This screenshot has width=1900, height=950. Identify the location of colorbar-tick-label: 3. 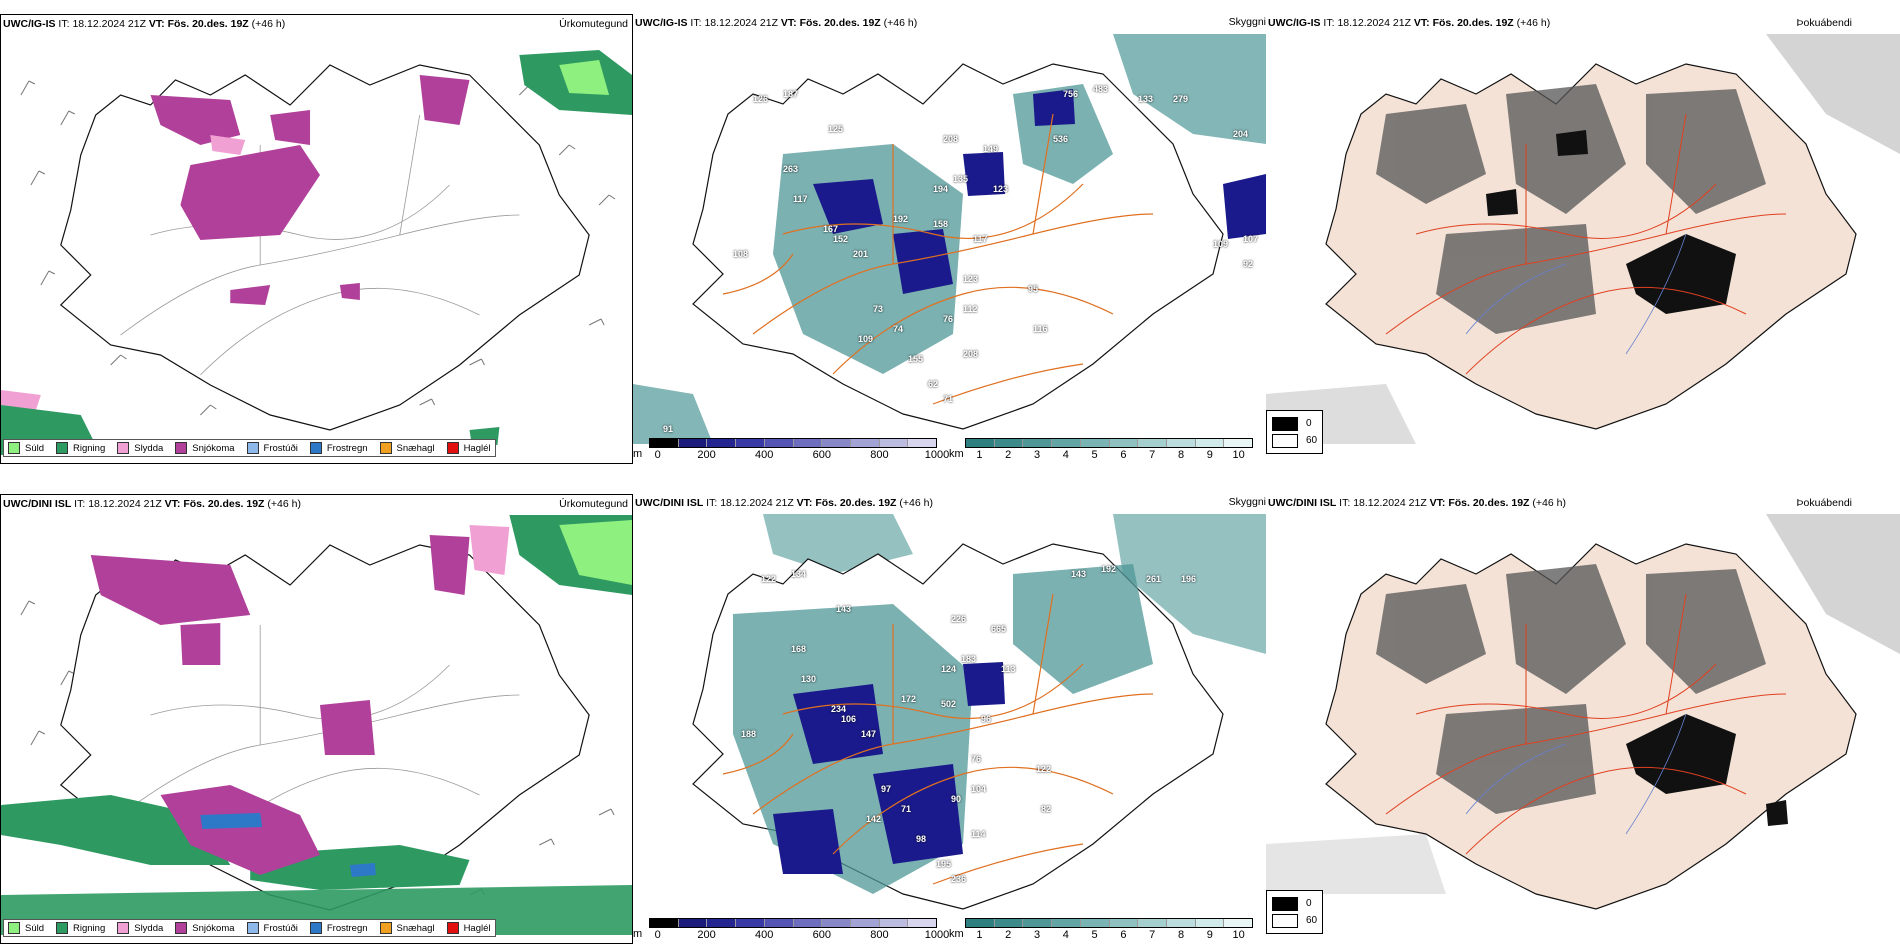
(1037, 935).